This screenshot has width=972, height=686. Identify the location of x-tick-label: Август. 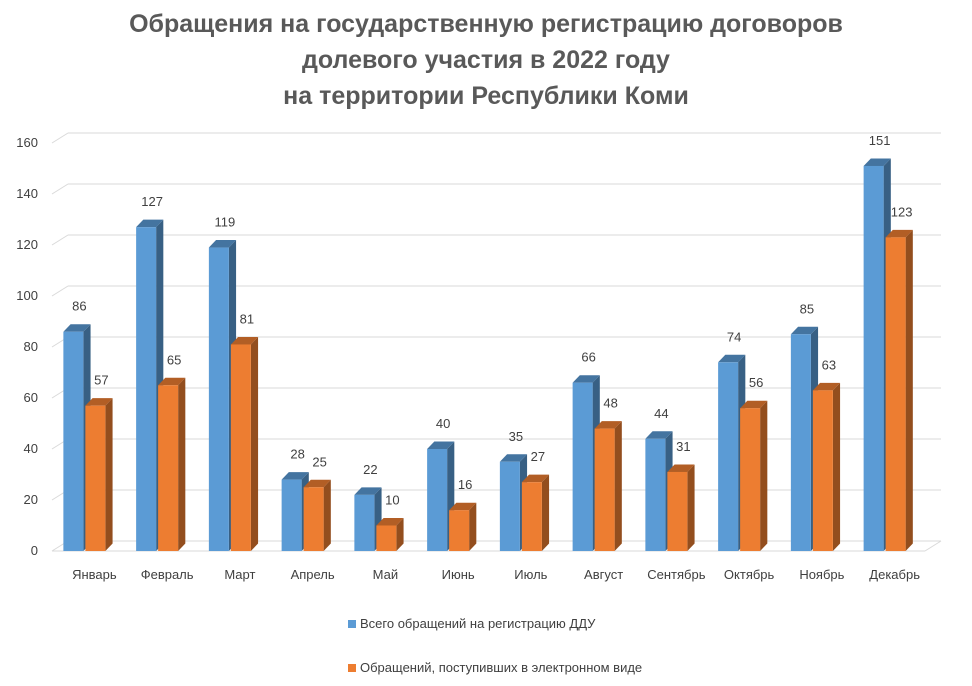
(603, 574).